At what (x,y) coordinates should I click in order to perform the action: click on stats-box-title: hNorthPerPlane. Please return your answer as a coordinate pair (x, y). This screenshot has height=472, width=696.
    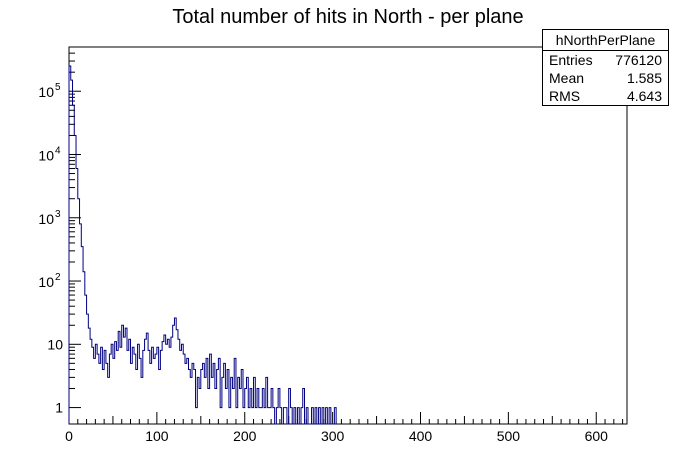
    Looking at the image, I should click on (605, 40).